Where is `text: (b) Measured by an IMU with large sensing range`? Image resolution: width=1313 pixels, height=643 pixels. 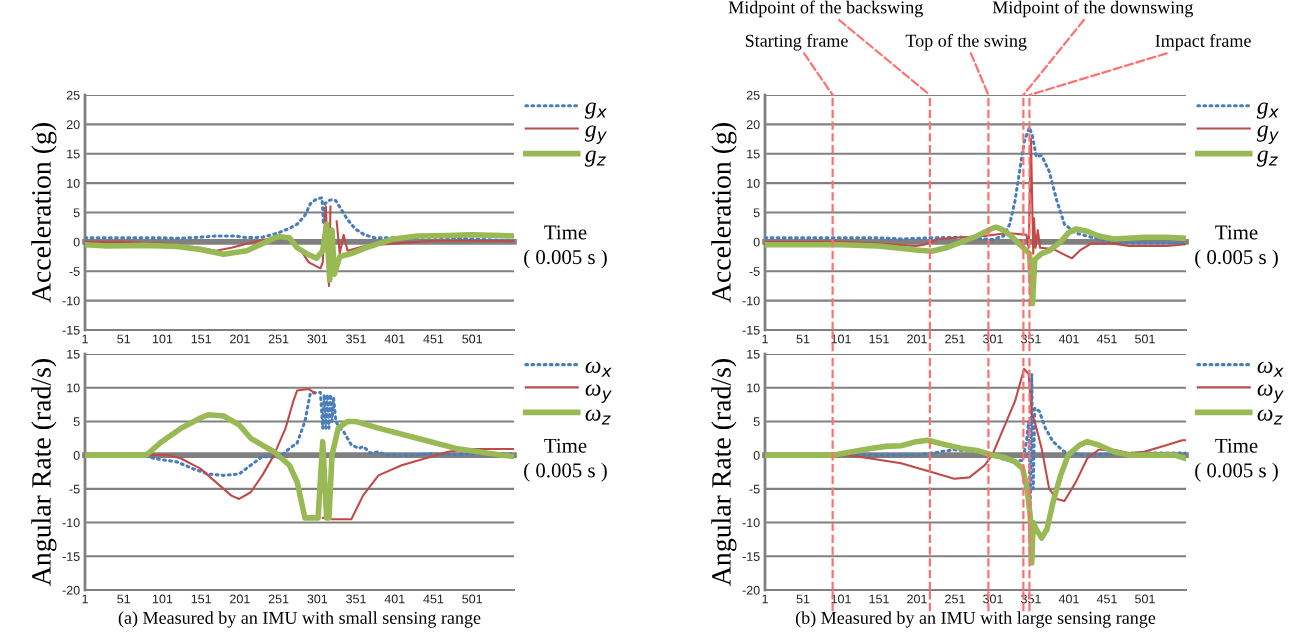 text: (b) Measured by an IMU with large sensing range is located at coordinates (975, 619).